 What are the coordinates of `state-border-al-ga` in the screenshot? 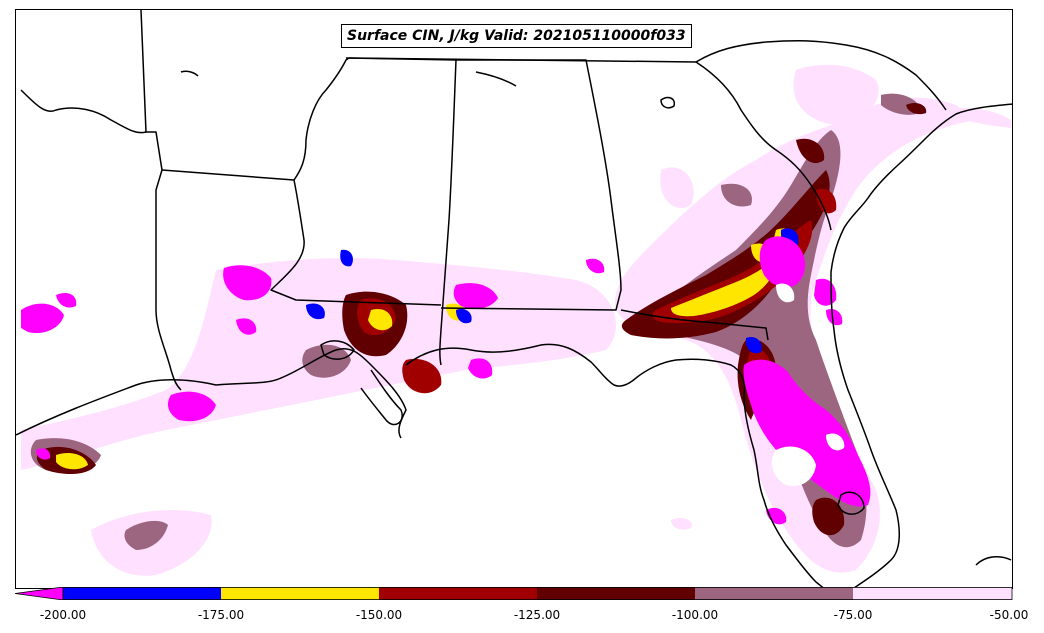 It's located at (531, 185).